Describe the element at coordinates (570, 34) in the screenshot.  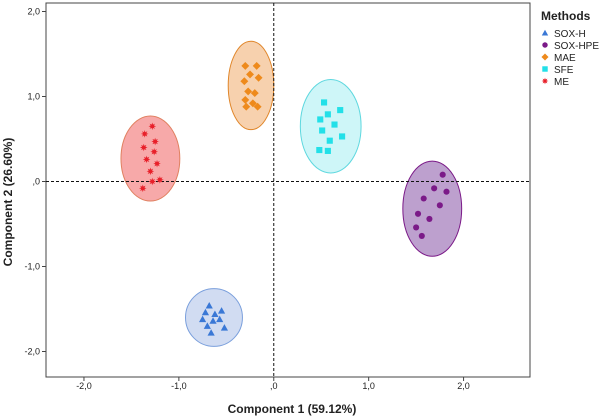
I see `legend-label: SOX-H` at that location.